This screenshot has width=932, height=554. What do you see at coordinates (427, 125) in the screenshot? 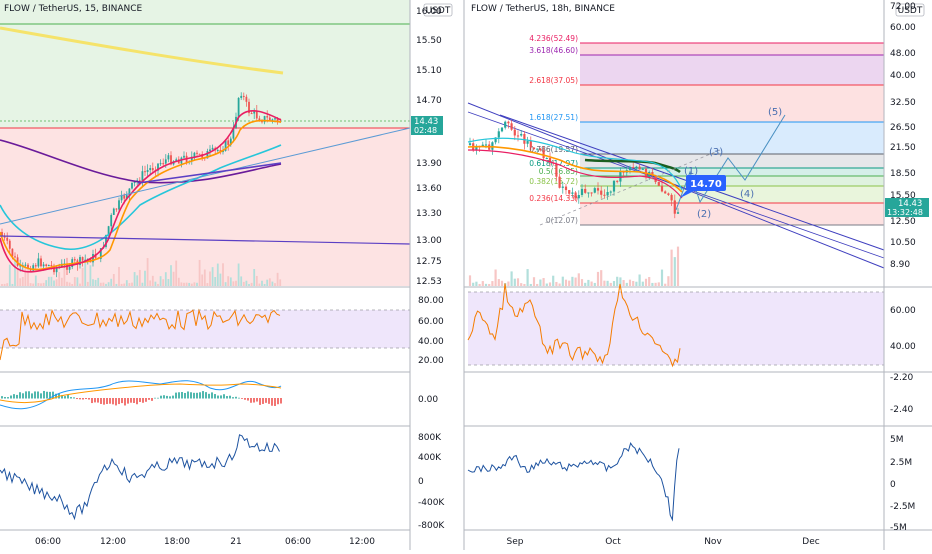
I see `left-last-price-tag` at bounding box center [427, 125].